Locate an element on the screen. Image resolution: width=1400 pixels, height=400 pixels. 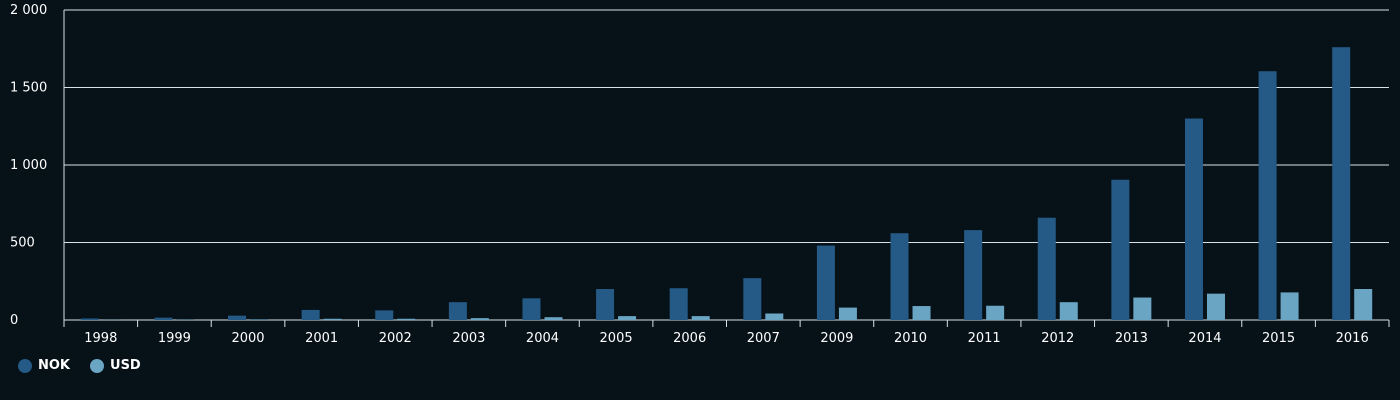
legend-label-usd: USD is located at coordinates (125, 365).